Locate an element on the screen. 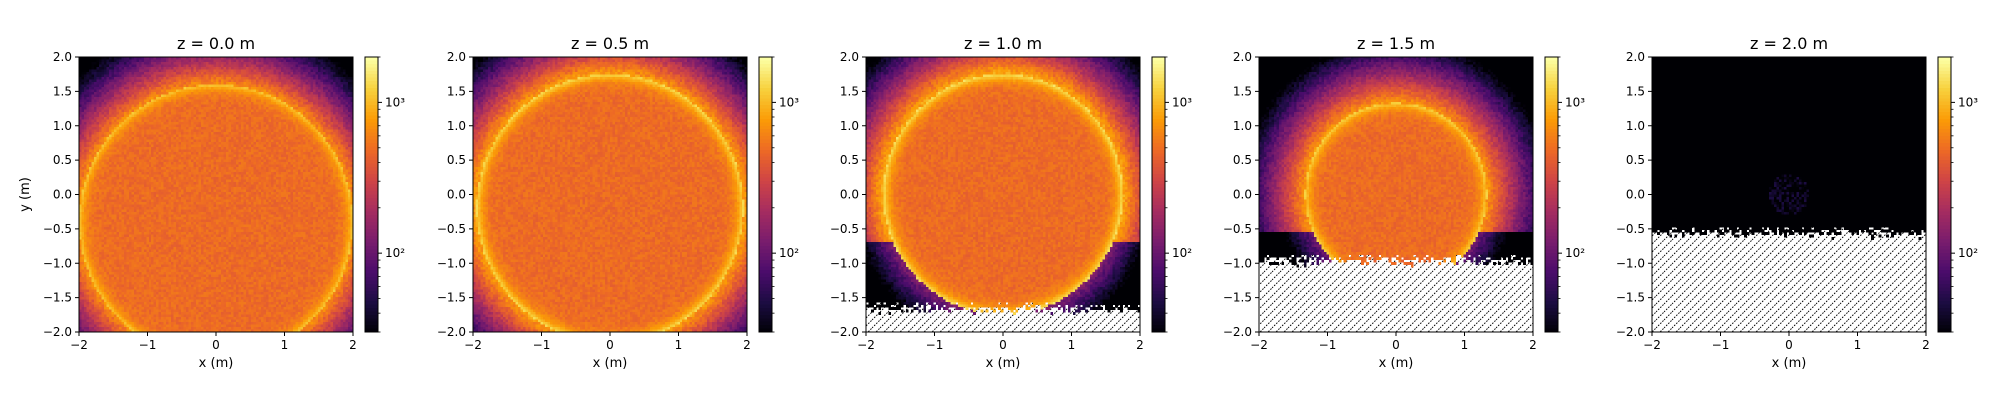  chart-title: z = 1.5 m is located at coordinates (1396, 43).